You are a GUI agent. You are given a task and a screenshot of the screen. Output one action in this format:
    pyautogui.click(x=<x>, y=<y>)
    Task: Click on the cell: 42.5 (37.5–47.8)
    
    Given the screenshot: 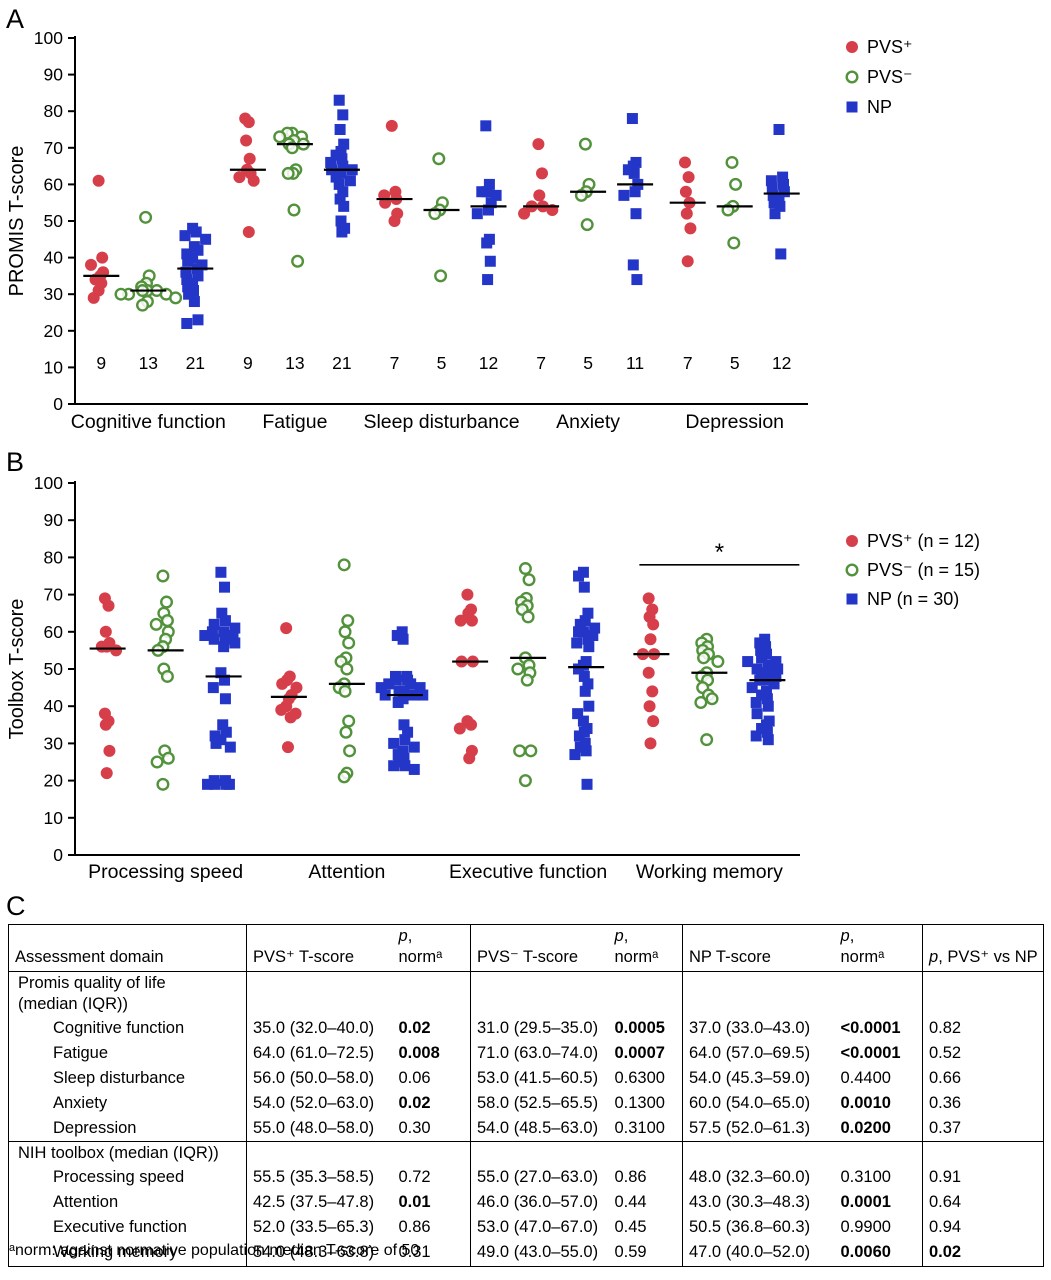 What is the action you would take?
    pyautogui.click(x=314, y=1202)
    